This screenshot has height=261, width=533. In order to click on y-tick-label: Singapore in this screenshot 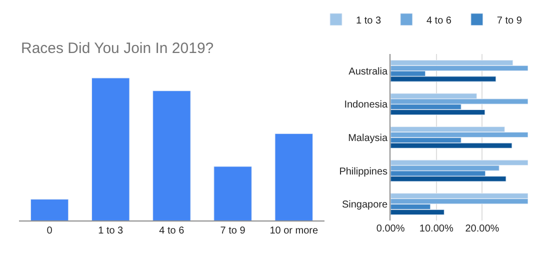, I will do `click(365, 205)`.